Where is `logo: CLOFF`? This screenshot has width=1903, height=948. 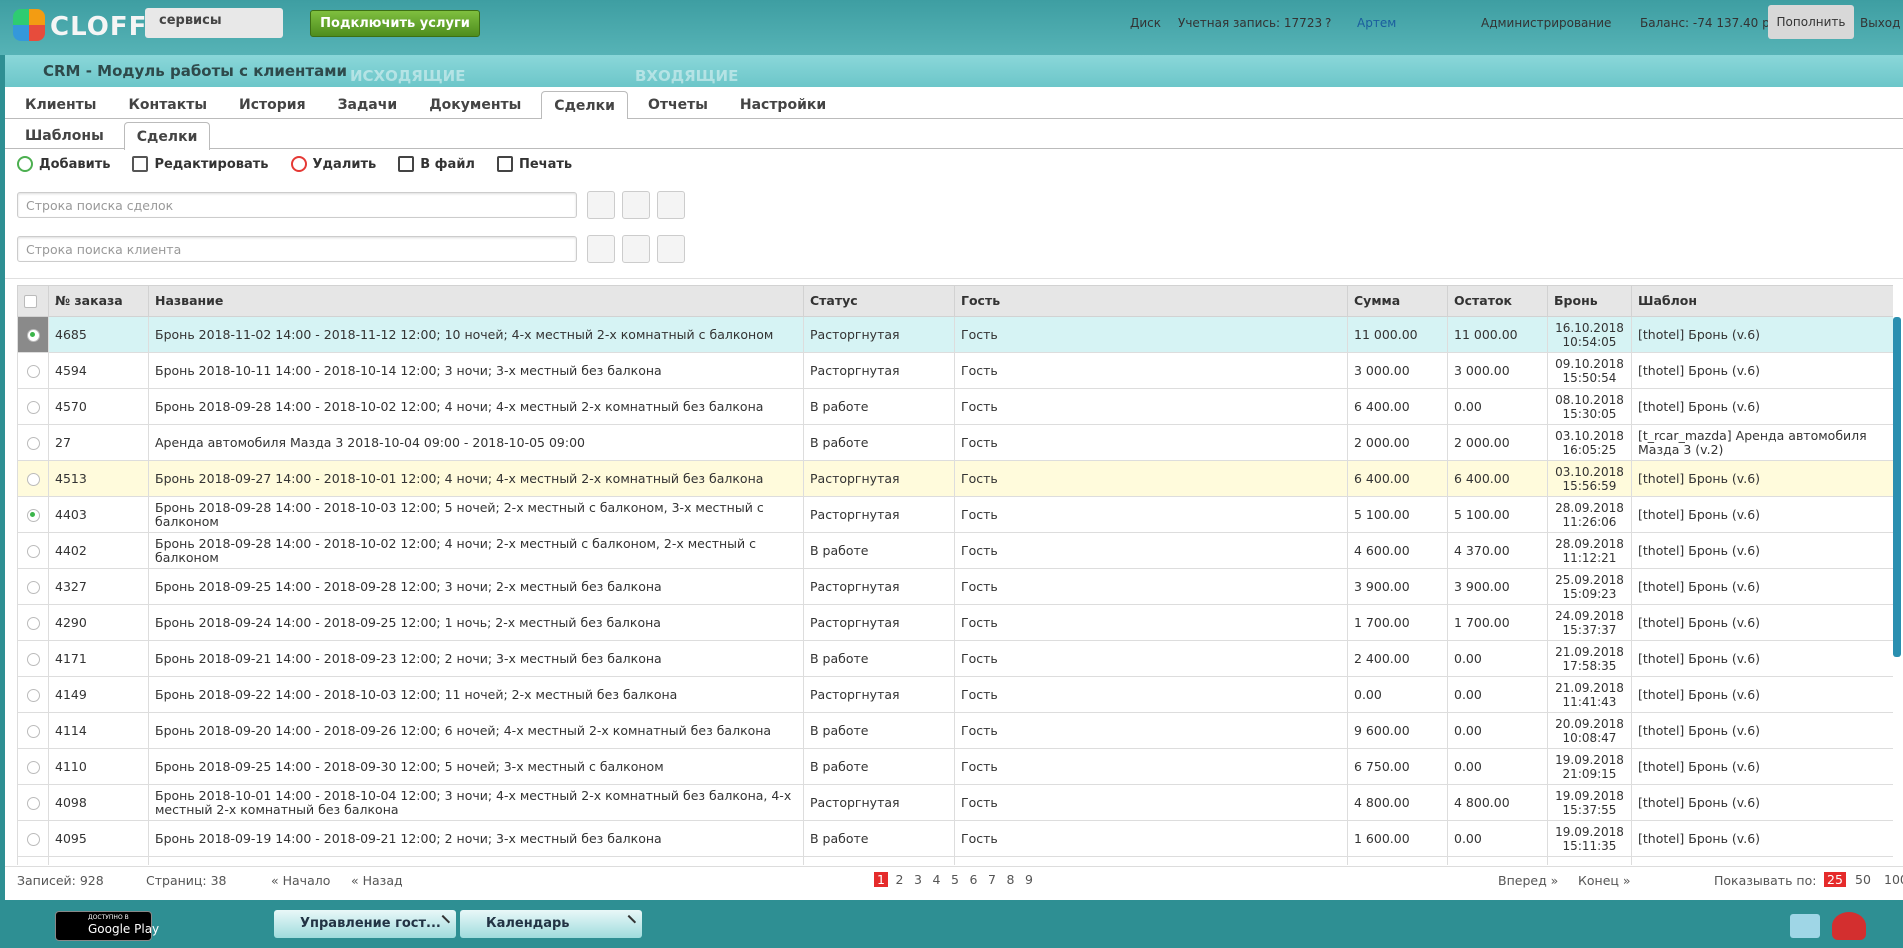 logo: CLOFF is located at coordinates (99, 27).